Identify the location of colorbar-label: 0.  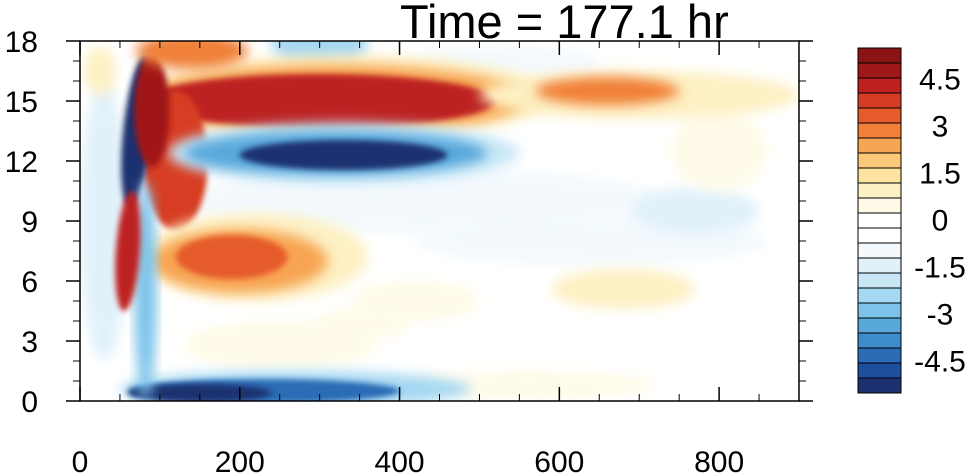
(940, 221).